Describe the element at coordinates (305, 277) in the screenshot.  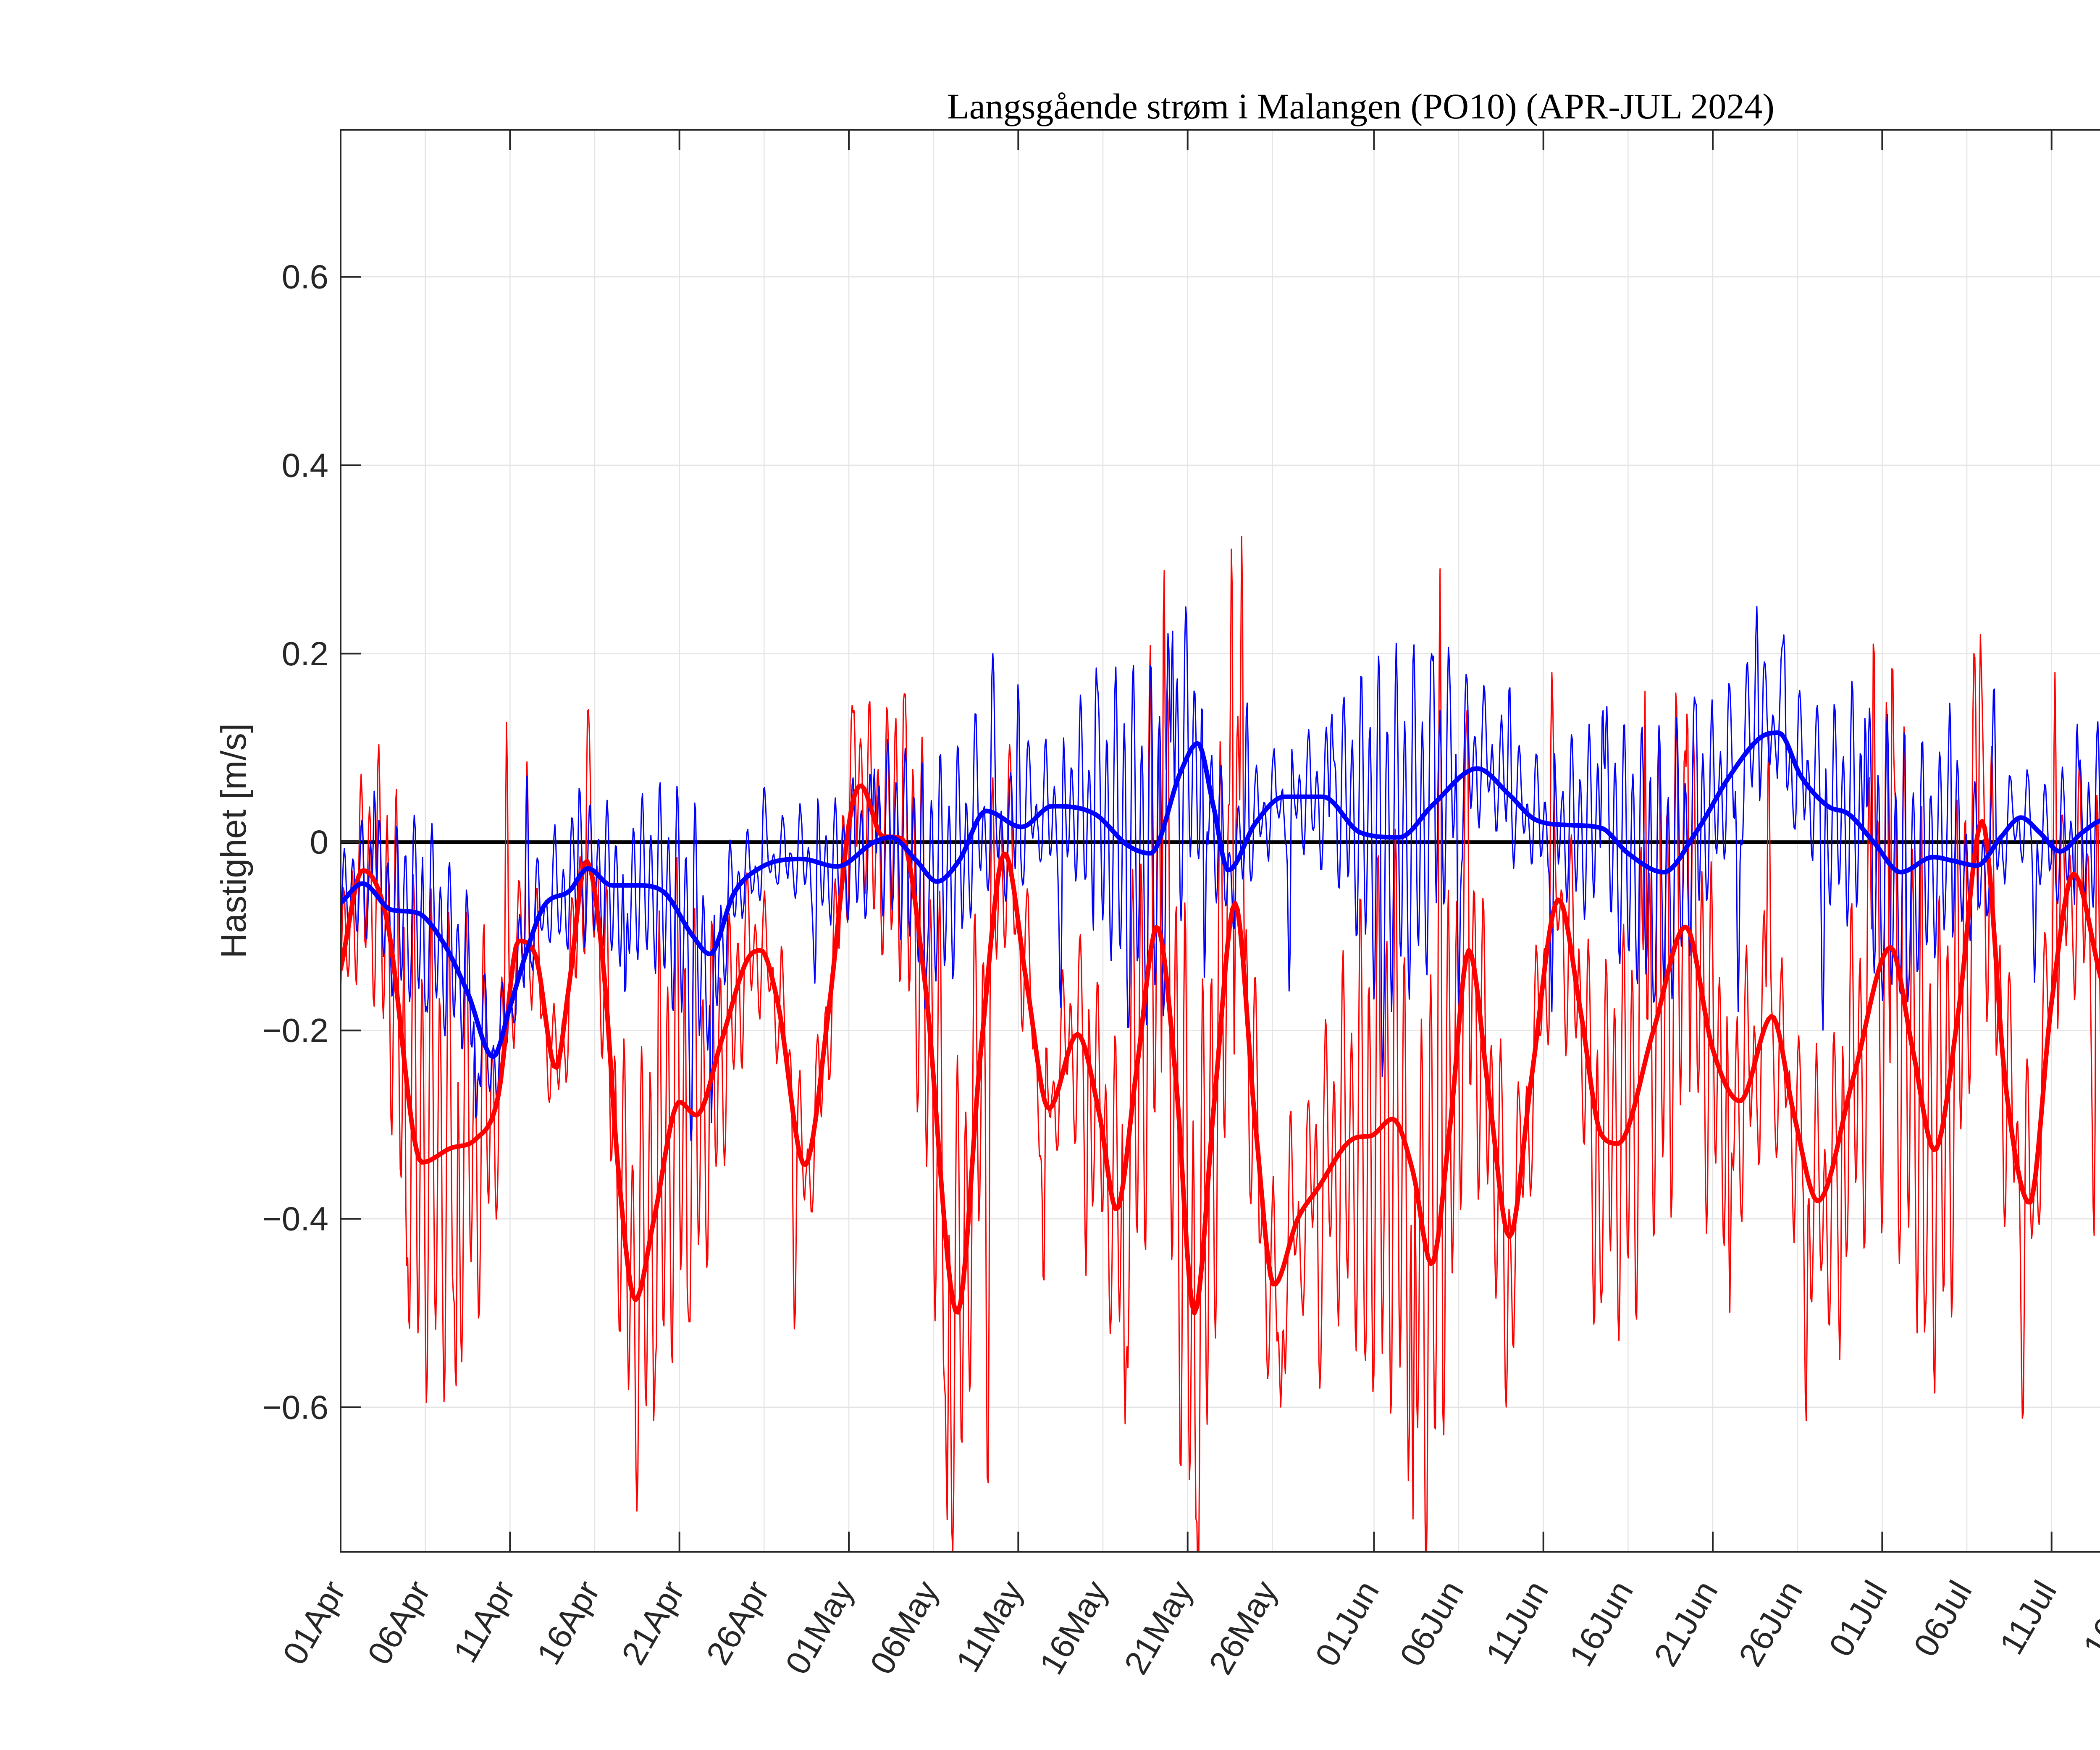
I see `y-tick-label: 0.6` at that location.